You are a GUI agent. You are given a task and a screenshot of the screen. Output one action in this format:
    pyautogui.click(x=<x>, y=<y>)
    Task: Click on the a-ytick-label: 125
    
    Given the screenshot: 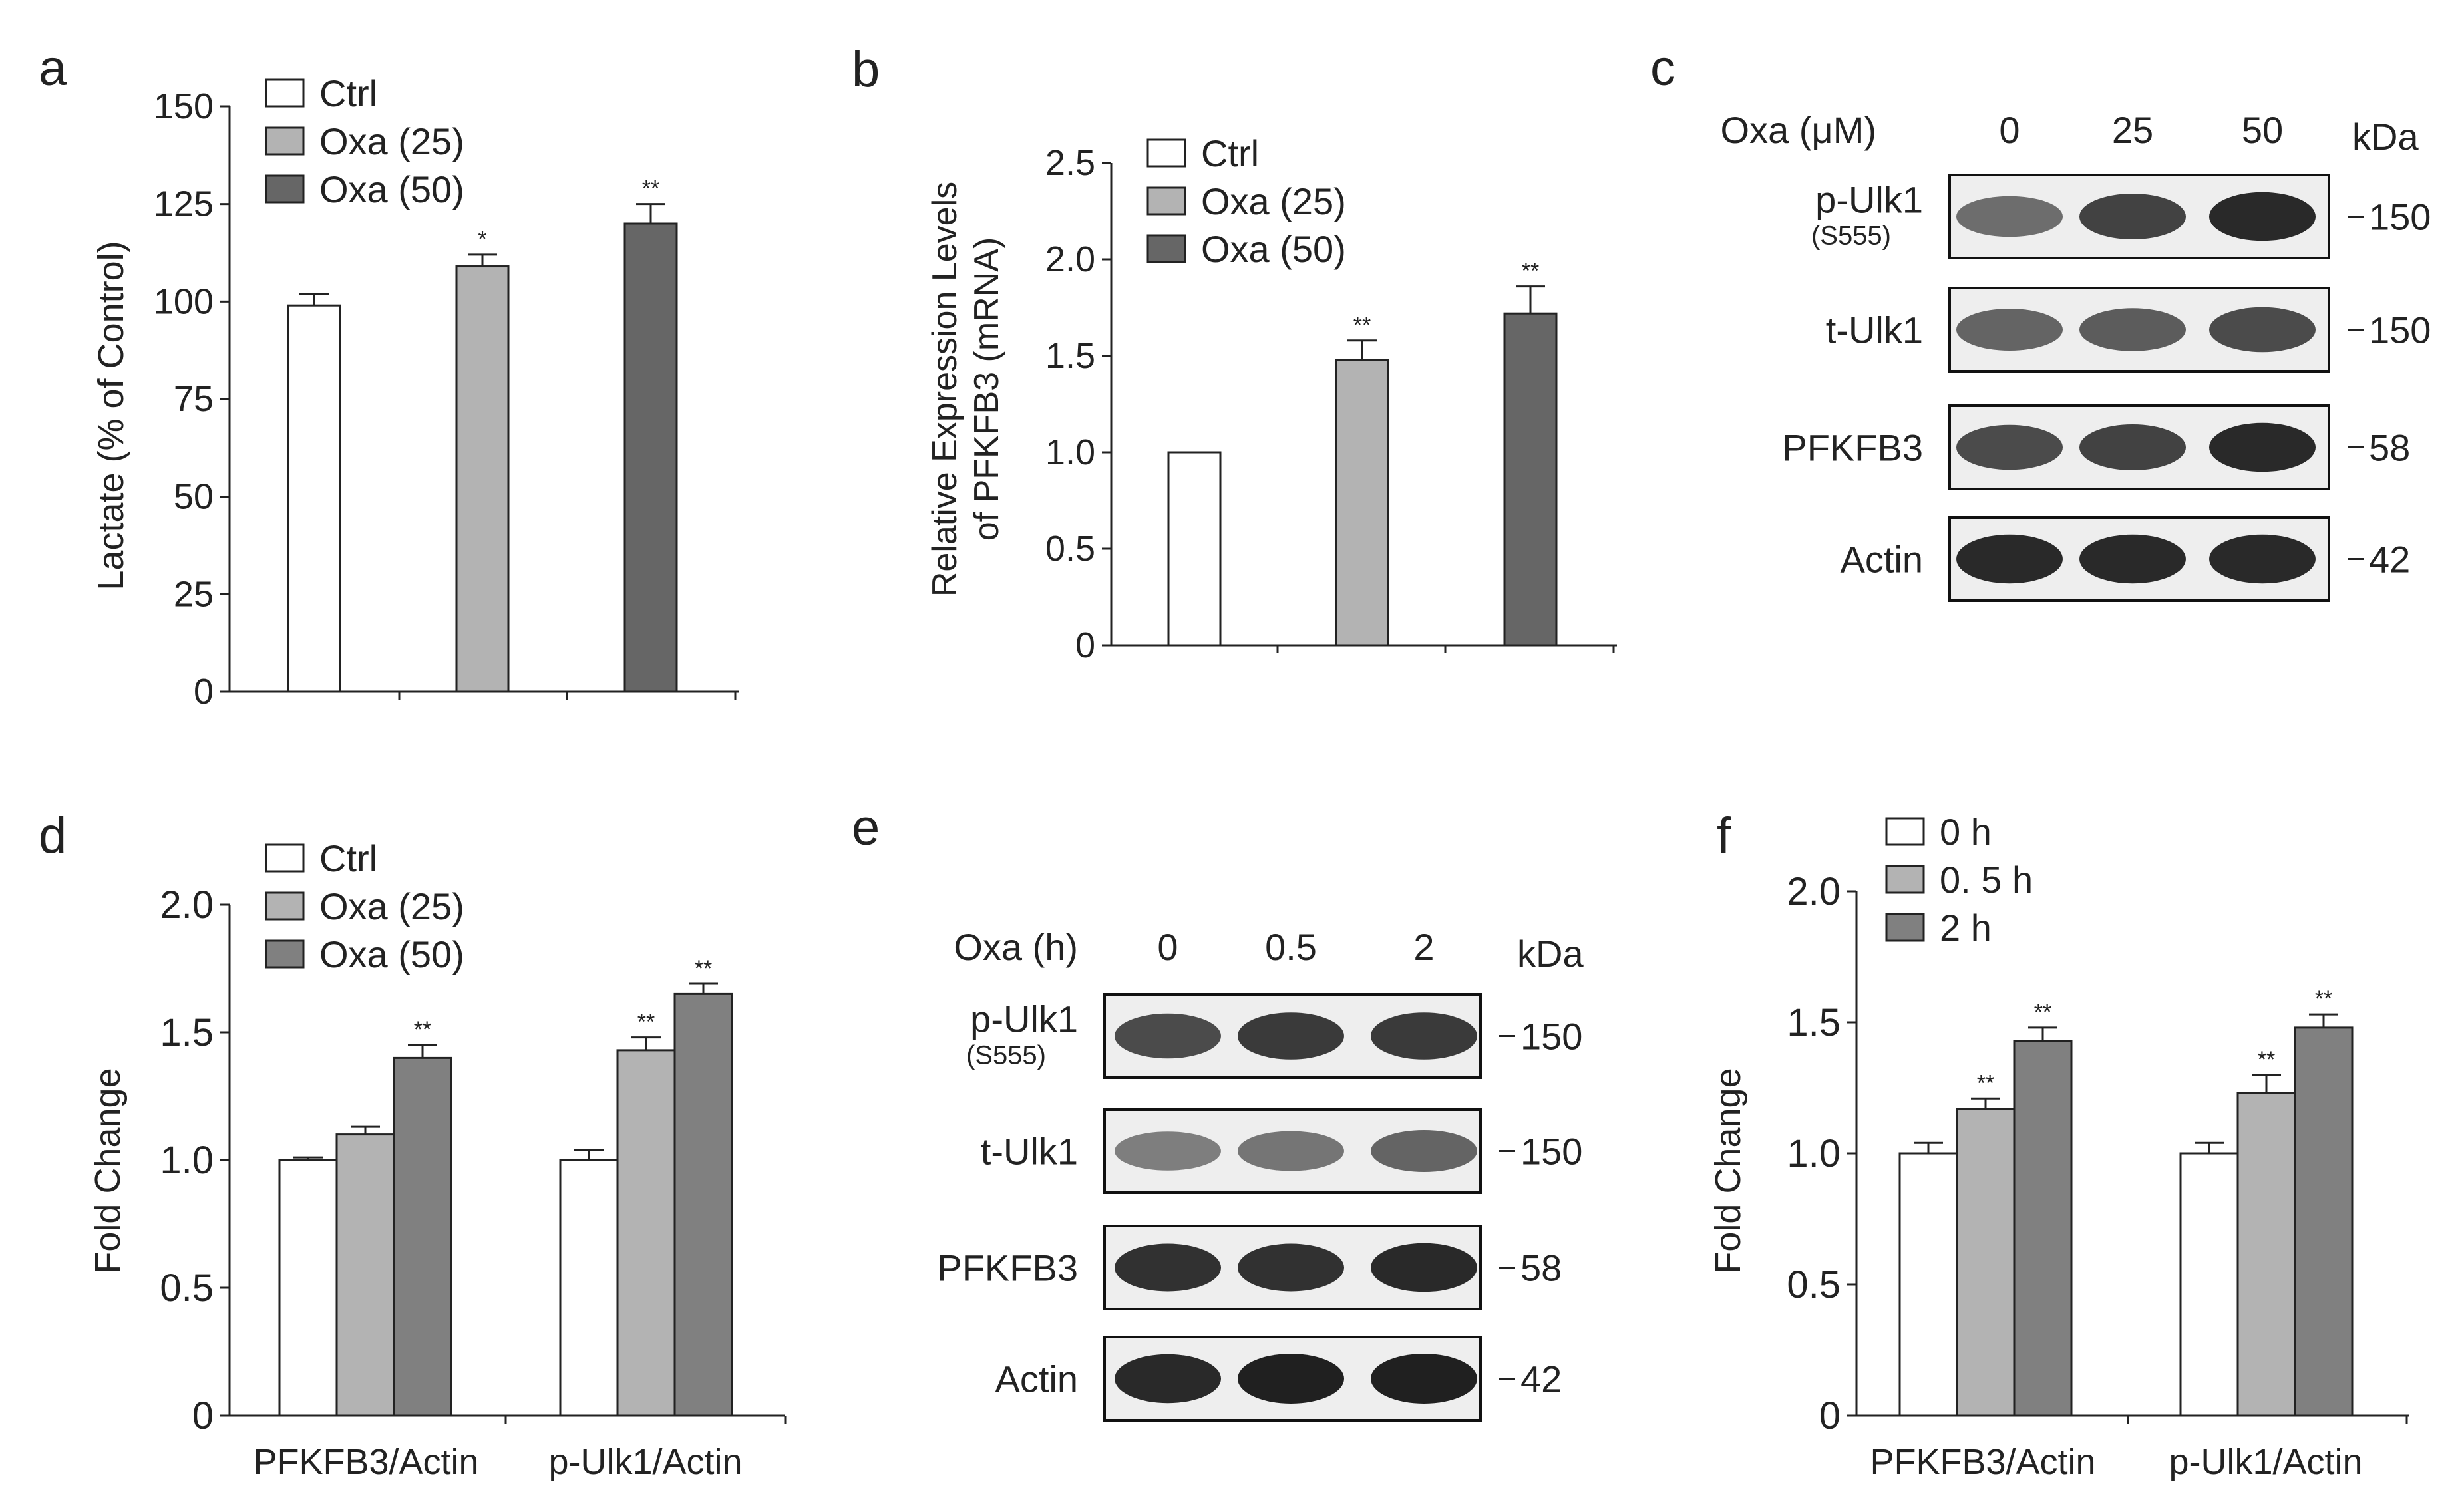 What is the action you would take?
    pyautogui.click(x=184, y=204)
    